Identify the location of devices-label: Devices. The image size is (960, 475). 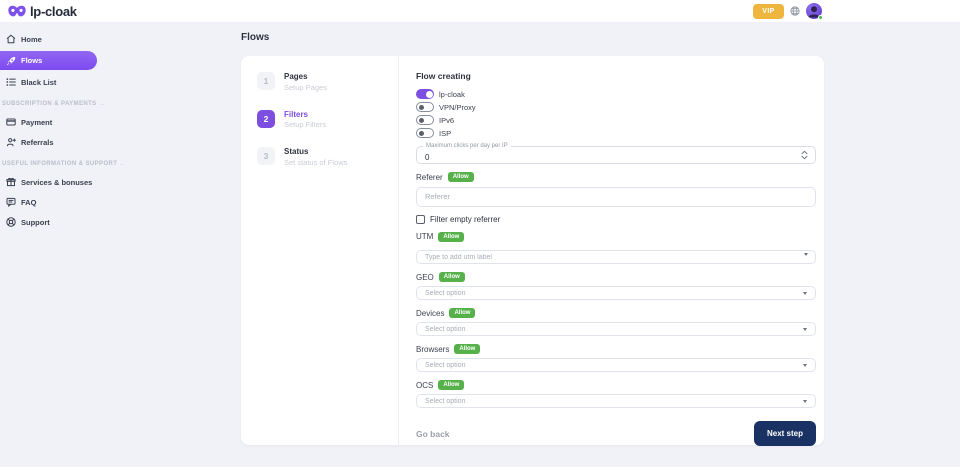
(430, 313).